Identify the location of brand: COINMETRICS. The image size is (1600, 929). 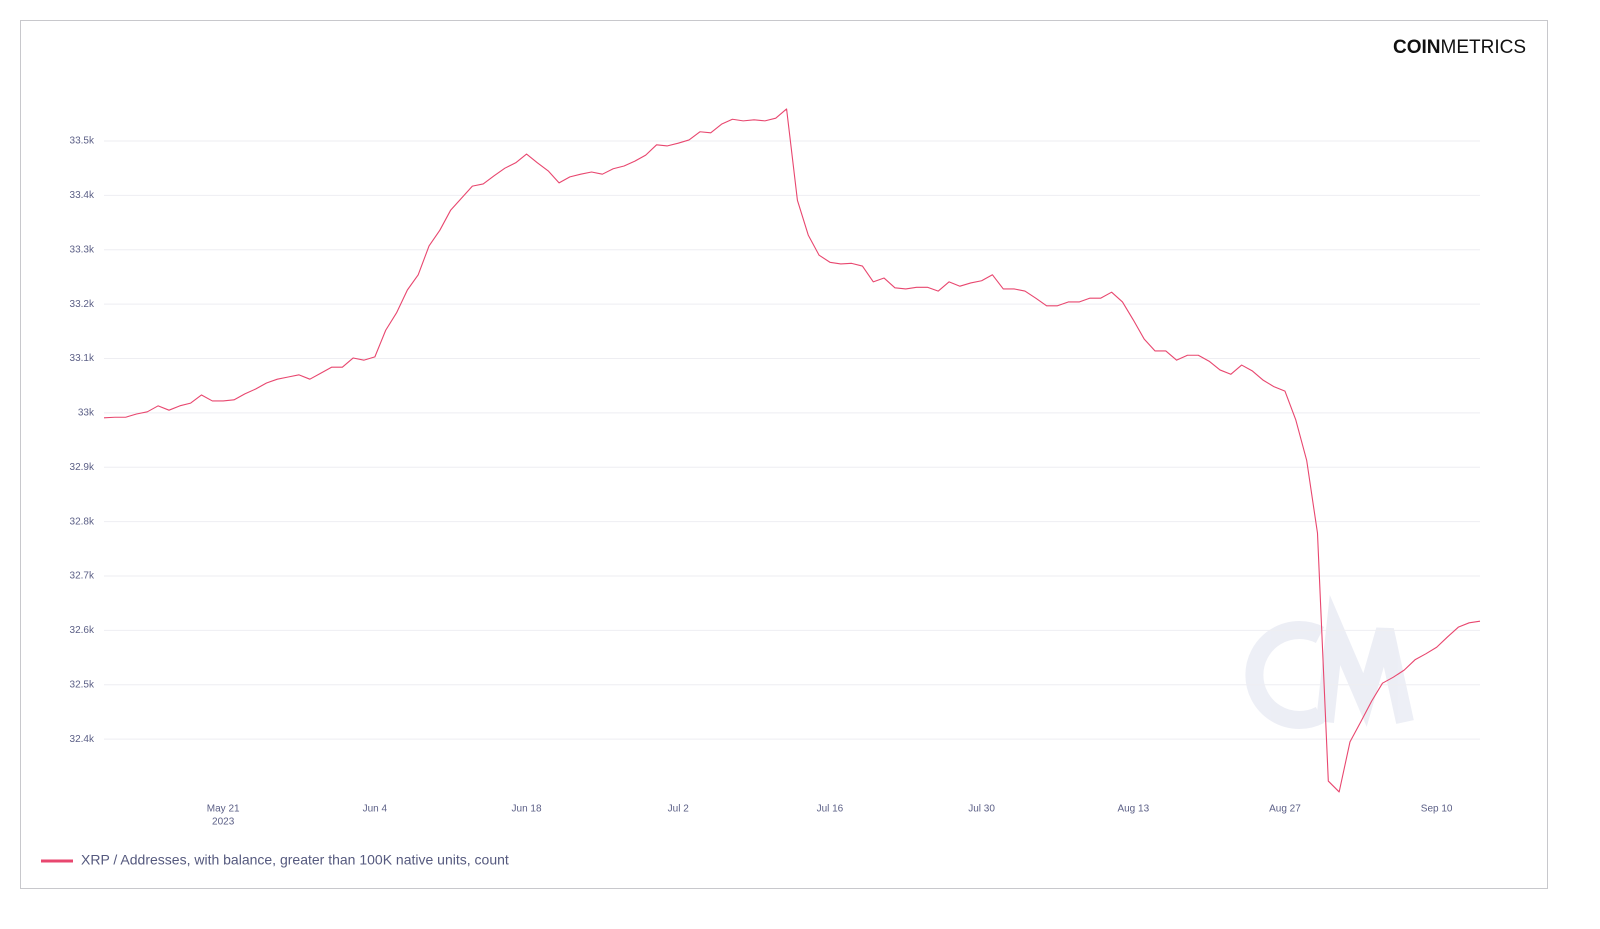
(1459, 47).